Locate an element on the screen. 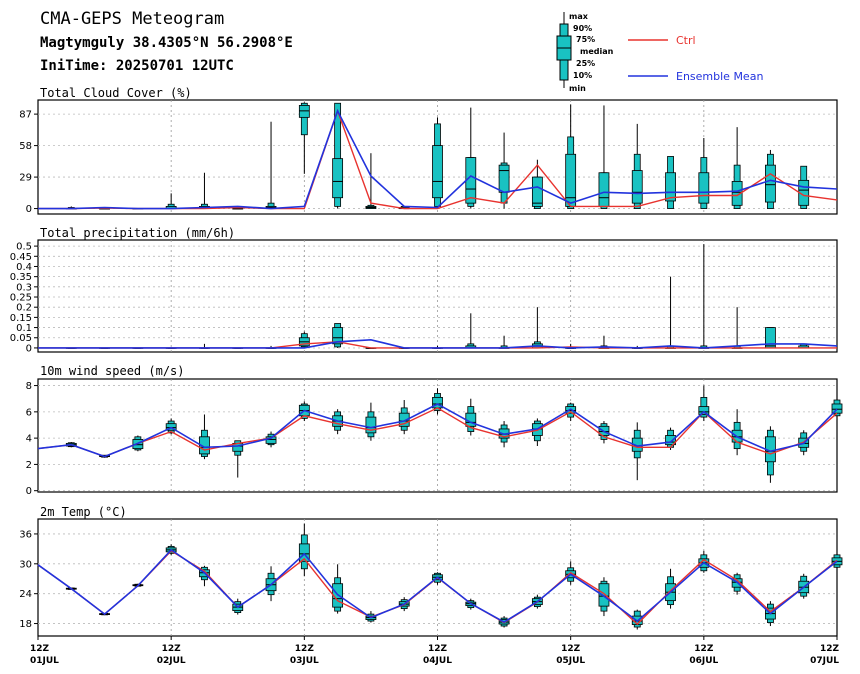  x-tick-label-date: 01JUL is located at coordinates (44, 661).